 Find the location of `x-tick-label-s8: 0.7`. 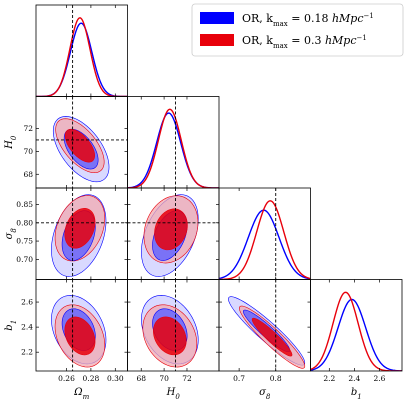

x-tick-label-s8: 0.7 is located at coordinates (239, 378).